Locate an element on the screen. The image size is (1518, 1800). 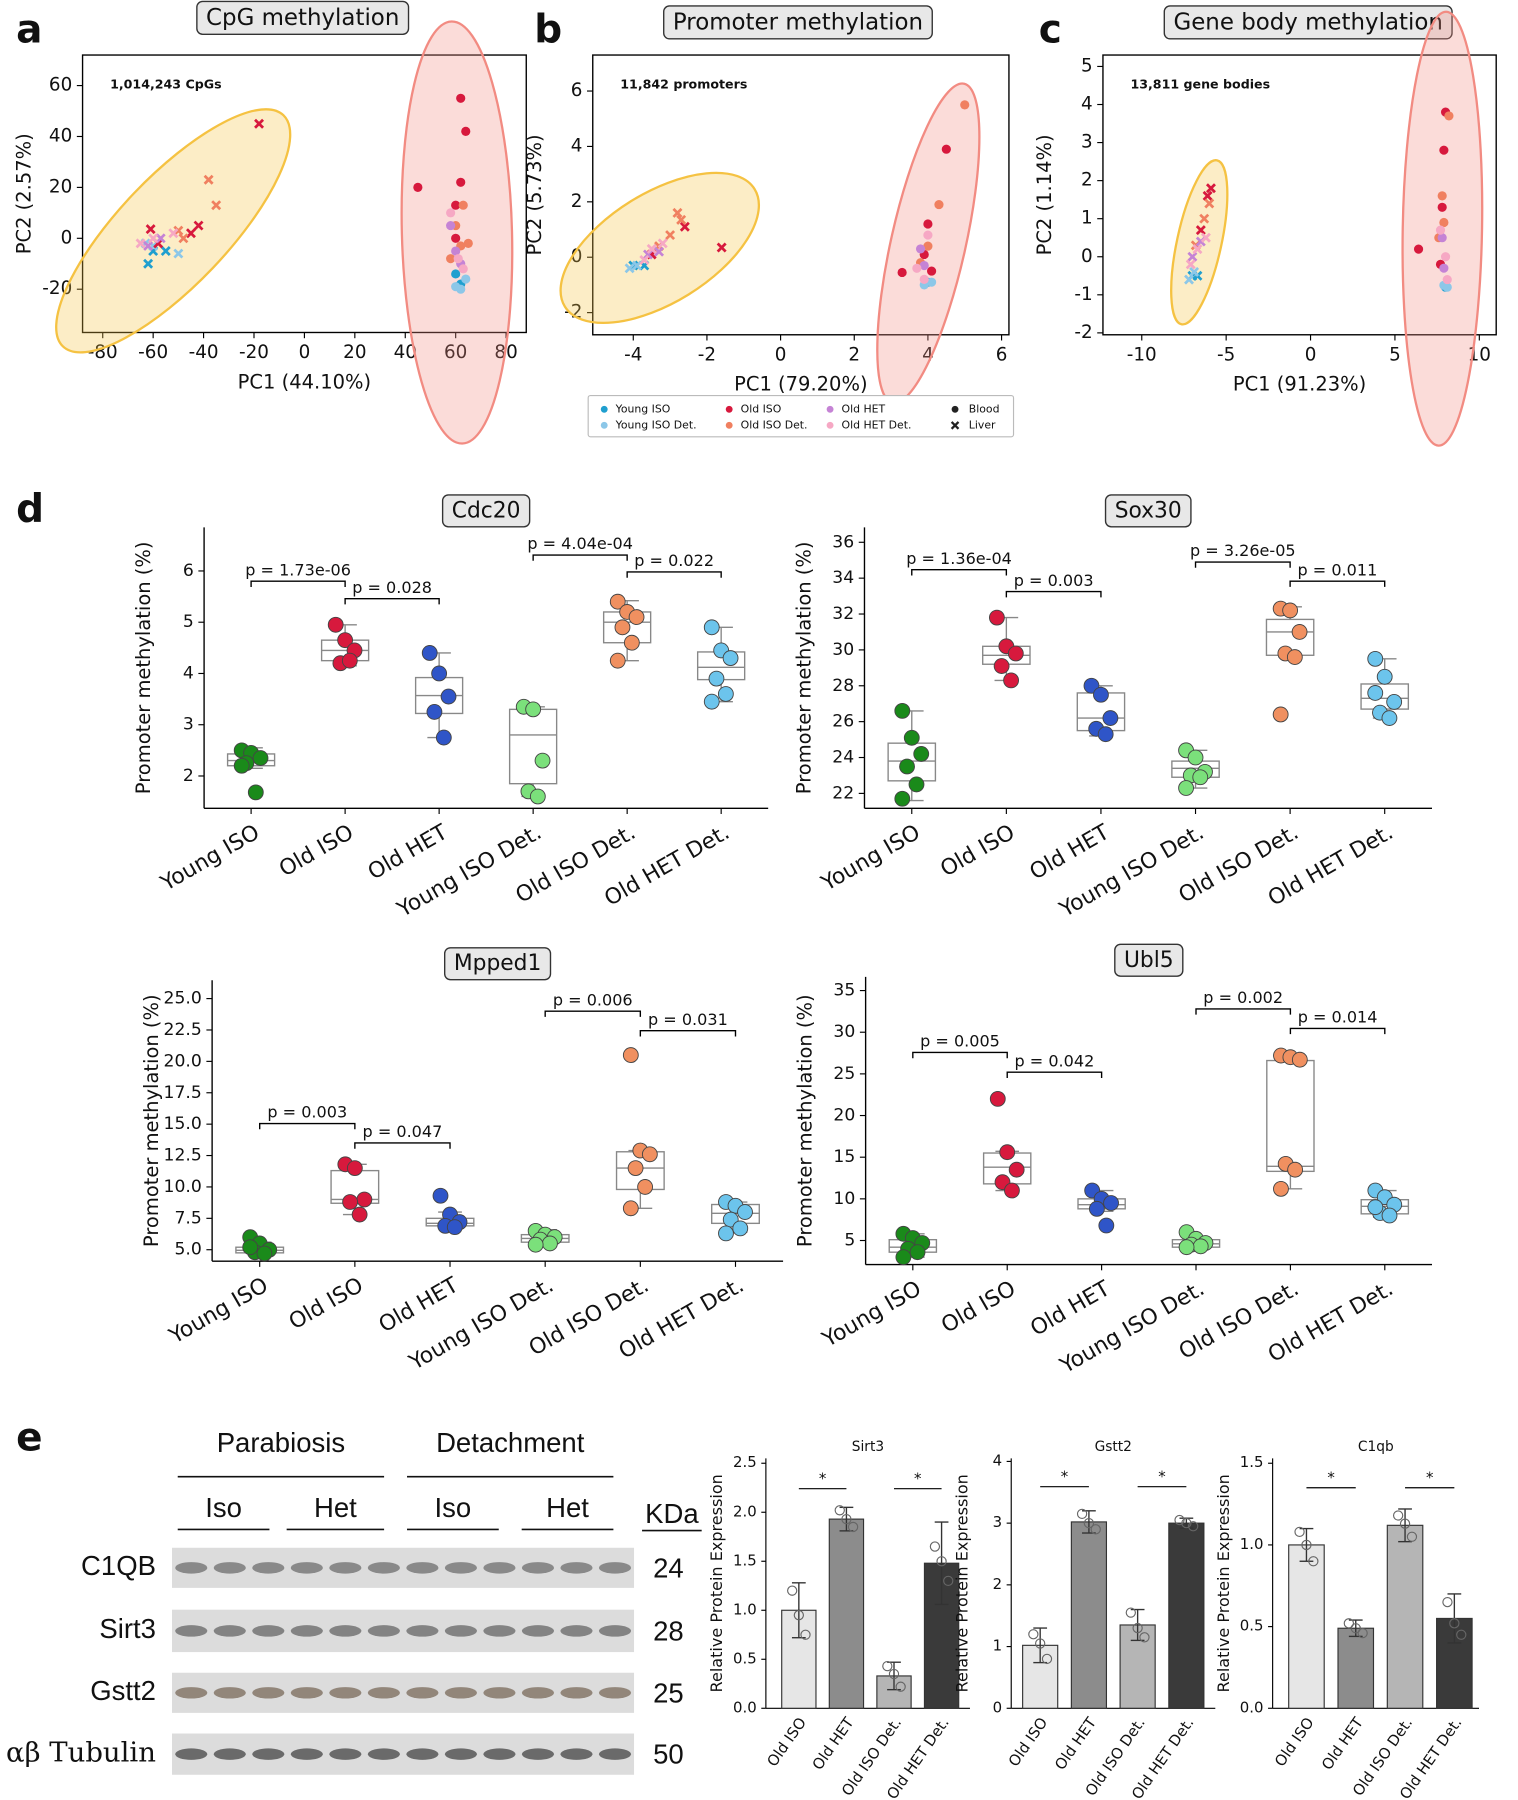
y-tick-label: 25.0 is located at coordinates (183, 999).